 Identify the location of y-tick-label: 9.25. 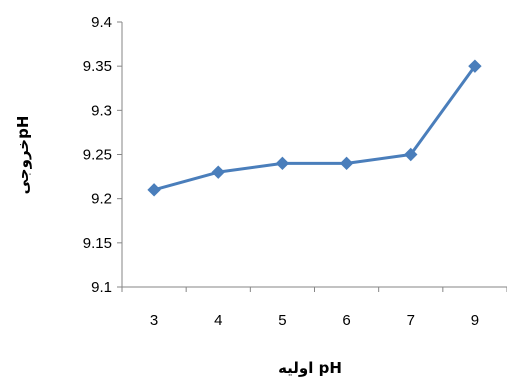
(97, 155).